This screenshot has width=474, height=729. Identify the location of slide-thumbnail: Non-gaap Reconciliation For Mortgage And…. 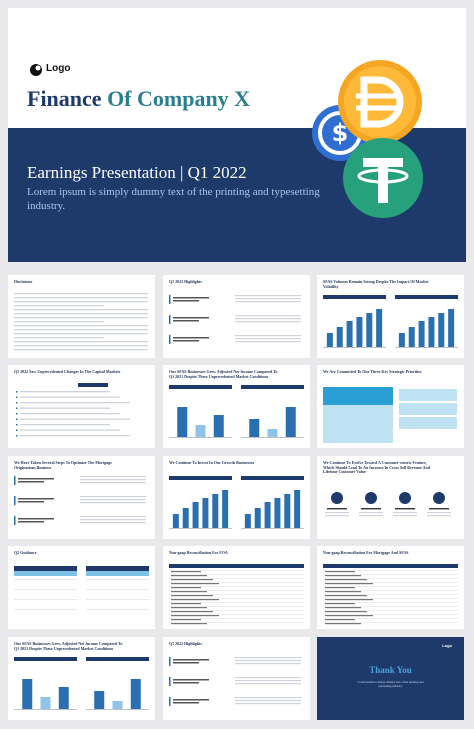
(390, 587).